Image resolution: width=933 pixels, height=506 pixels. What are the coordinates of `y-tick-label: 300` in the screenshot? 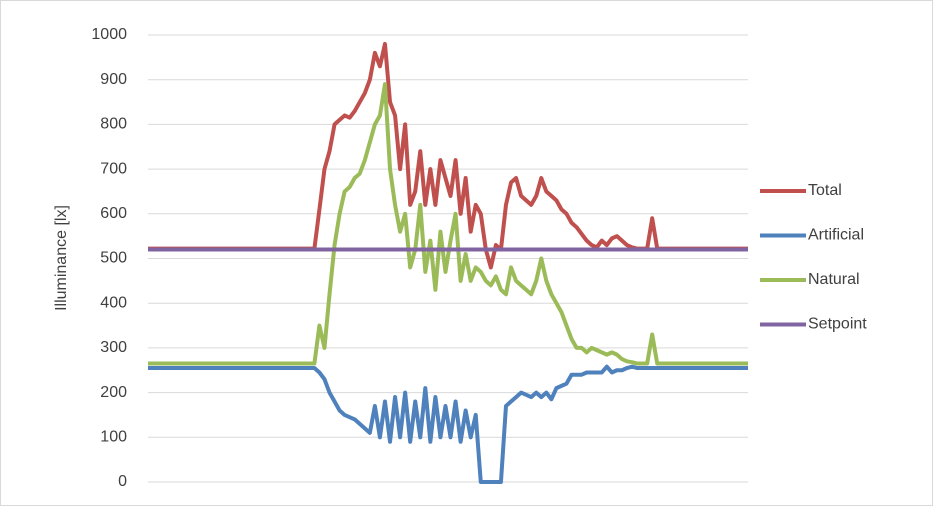 It's located at (113, 347).